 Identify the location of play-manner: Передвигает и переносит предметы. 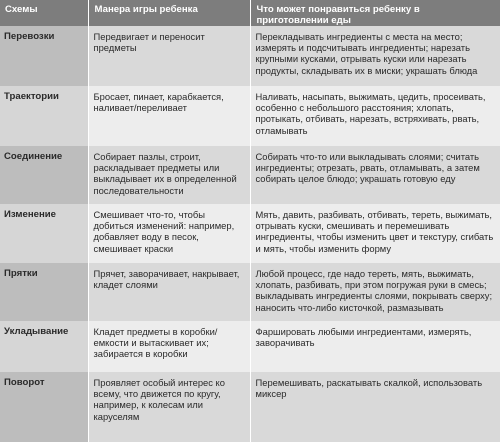
(169, 39).